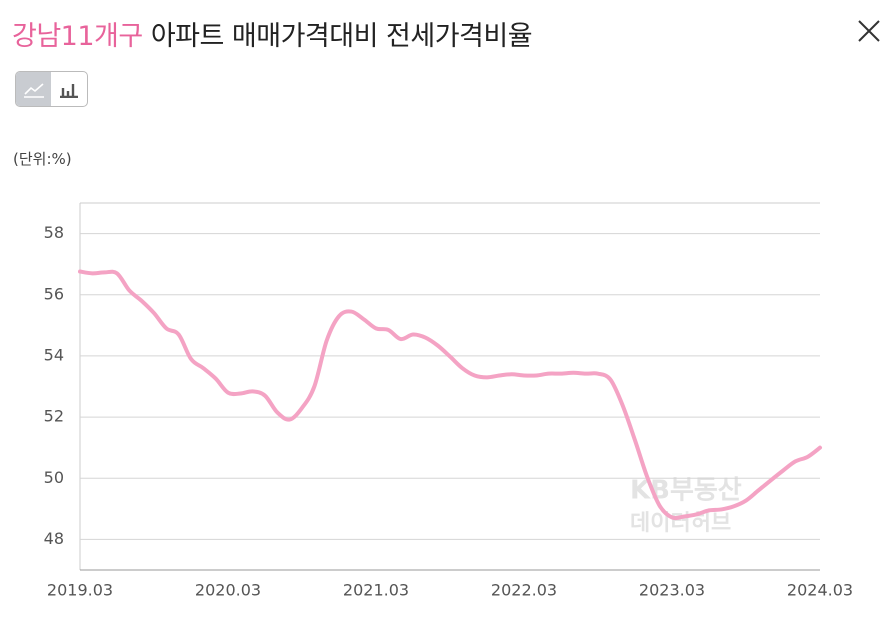 The height and width of the screenshot is (625, 895). What do you see at coordinates (869, 31) in the screenshot?
I see `close-button` at bounding box center [869, 31].